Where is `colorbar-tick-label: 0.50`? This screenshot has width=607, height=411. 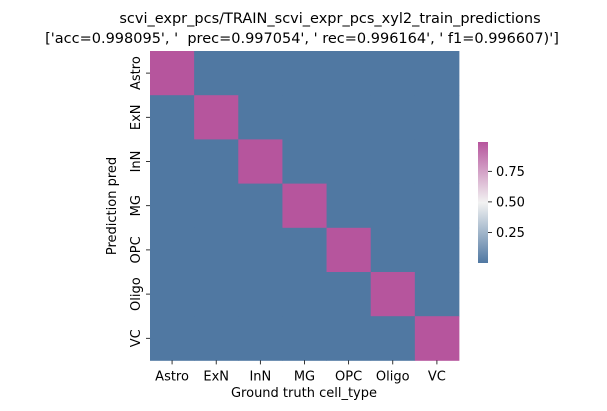 colorbar-tick-label: 0.50 is located at coordinates (510, 202).